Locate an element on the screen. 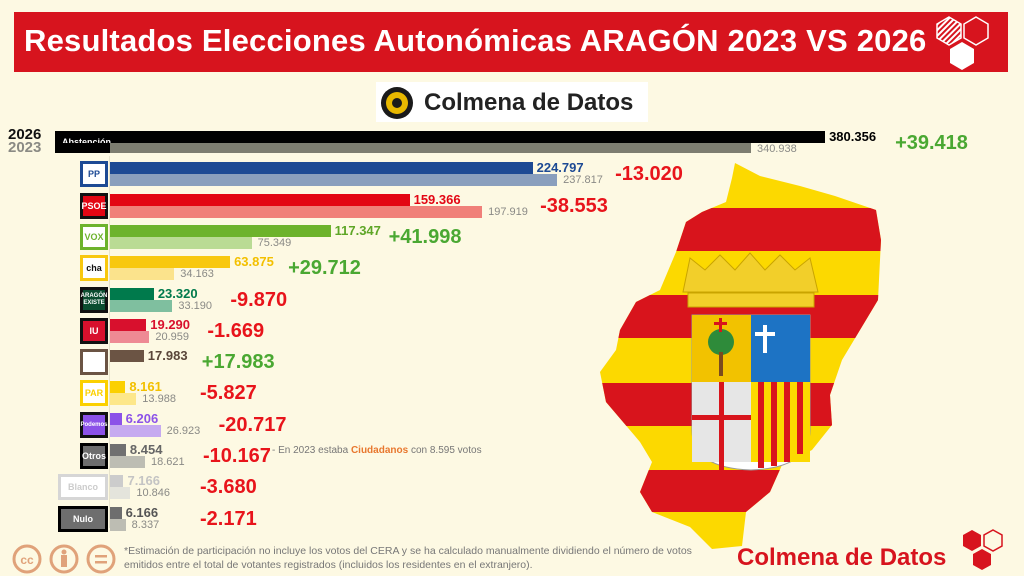  diff-podemos: -20.717 is located at coordinates (252, 425).